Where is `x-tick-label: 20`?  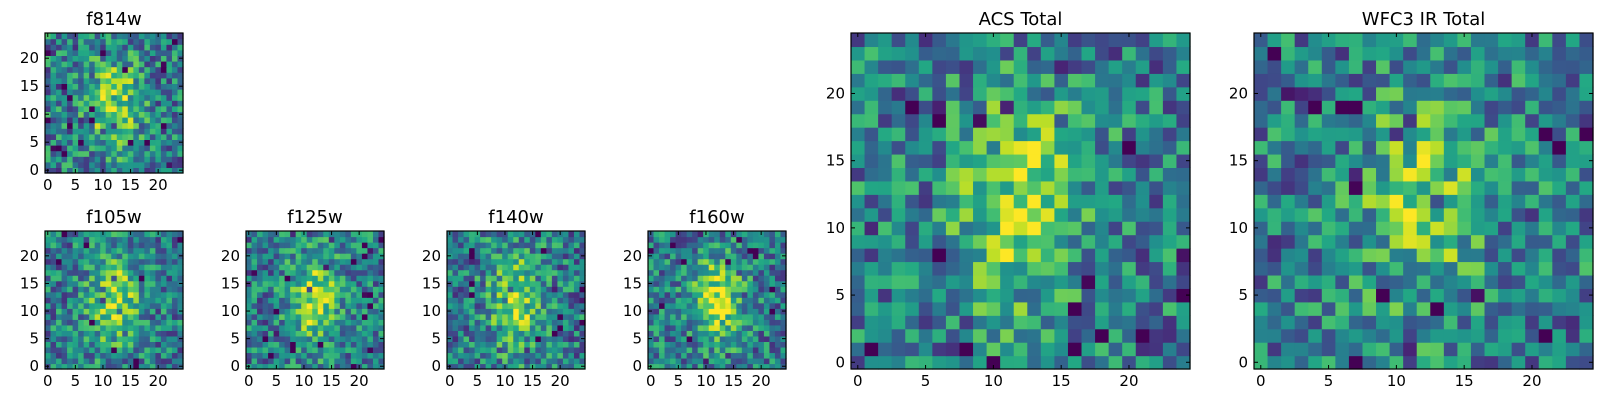
x-tick-label: 20 is located at coordinates (158, 381).